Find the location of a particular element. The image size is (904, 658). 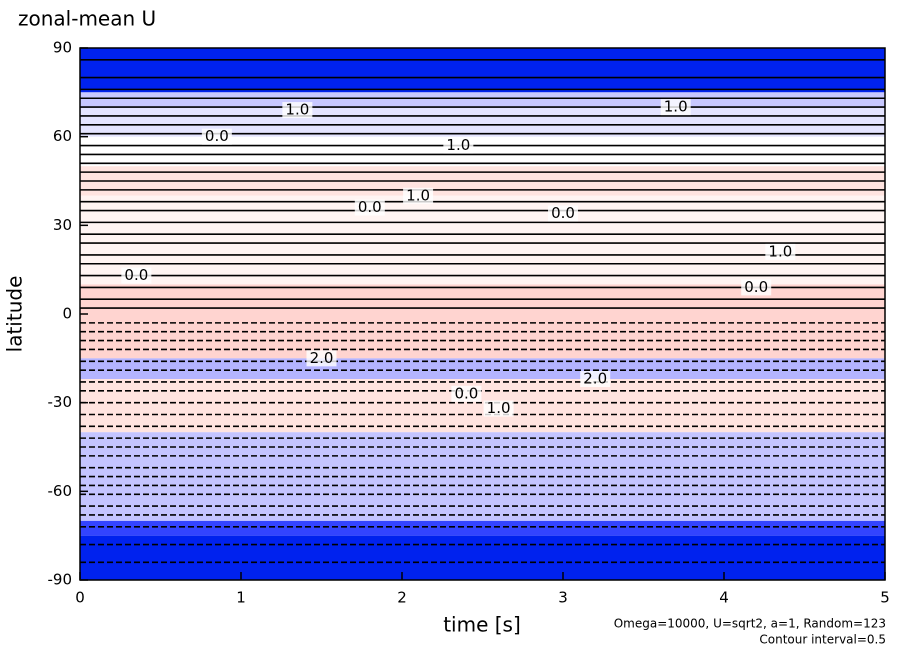

x-axis-label: time [s] is located at coordinates (482, 625).